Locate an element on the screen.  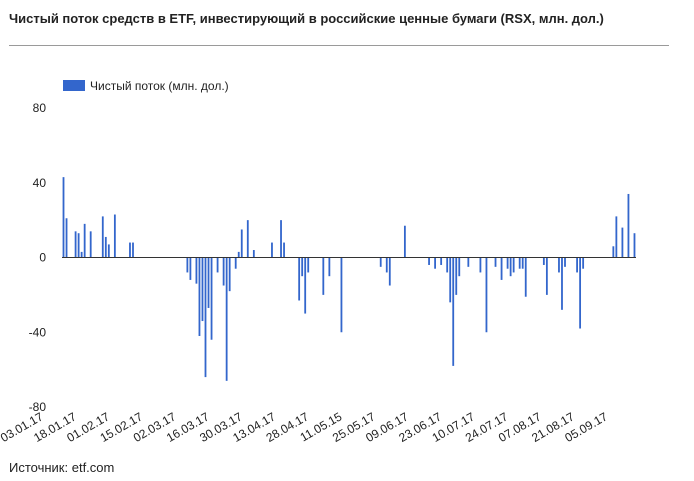
y-tick-label: -40 is located at coordinates (38, 332).